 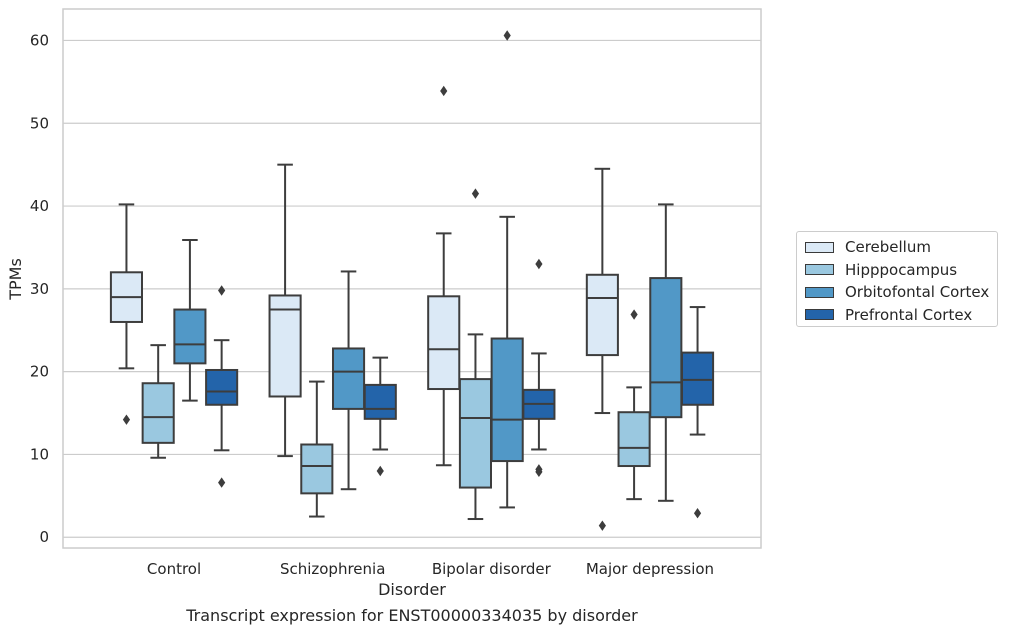 What do you see at coordinates (39, 123) in the screenshot?
I see `y-tick-label: 50` at bounding box center [39, 123].